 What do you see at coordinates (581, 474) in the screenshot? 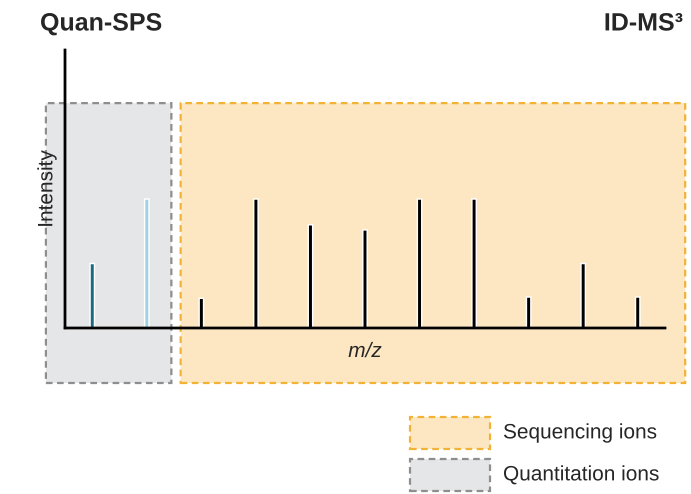
I see `text: Quantitation ions` at bounding box center [581, 474].